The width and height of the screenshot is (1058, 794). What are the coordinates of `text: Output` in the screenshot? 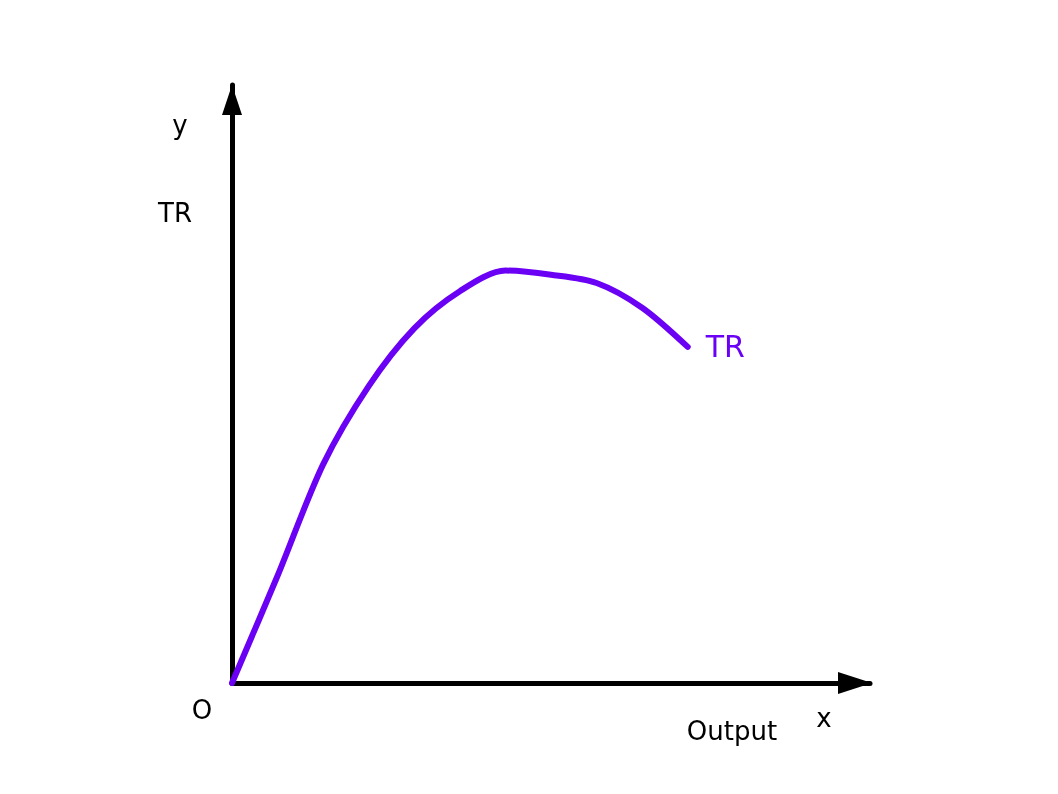 It's located at (732, 731).